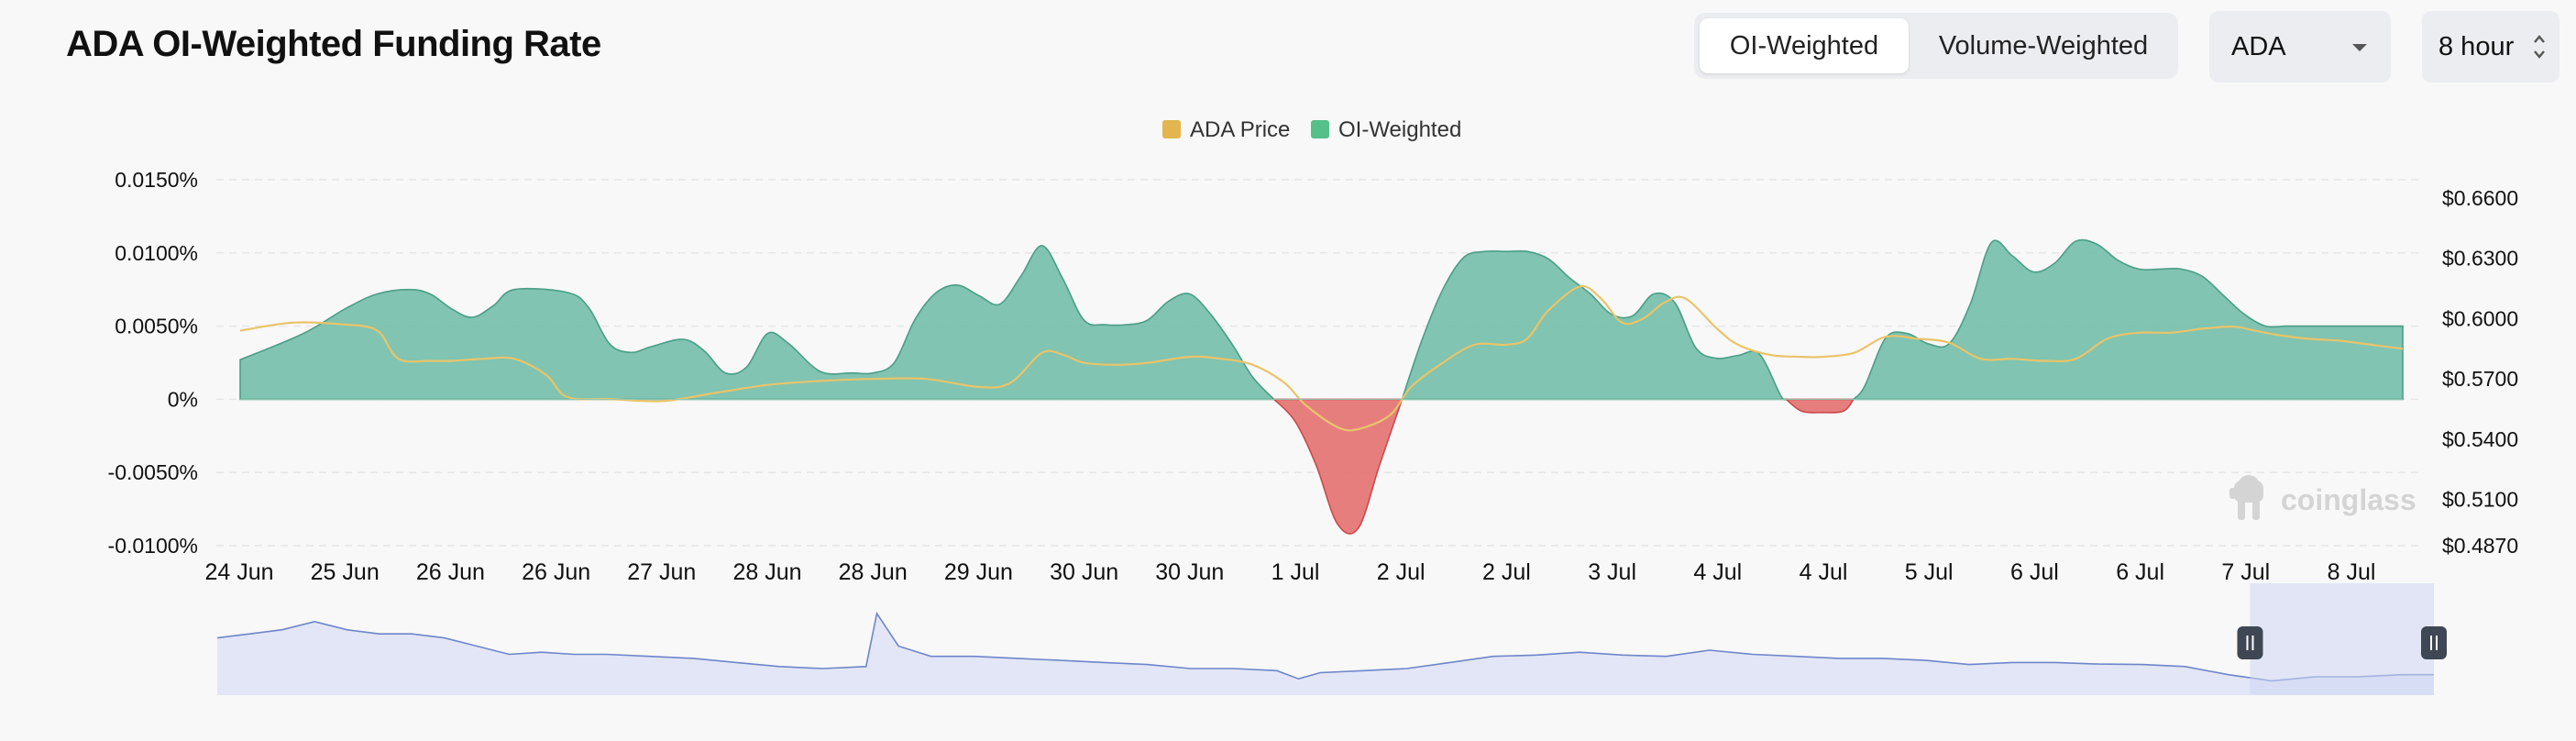  I want to click on x-tick-label: 3 Jul, so click(1612, 572).